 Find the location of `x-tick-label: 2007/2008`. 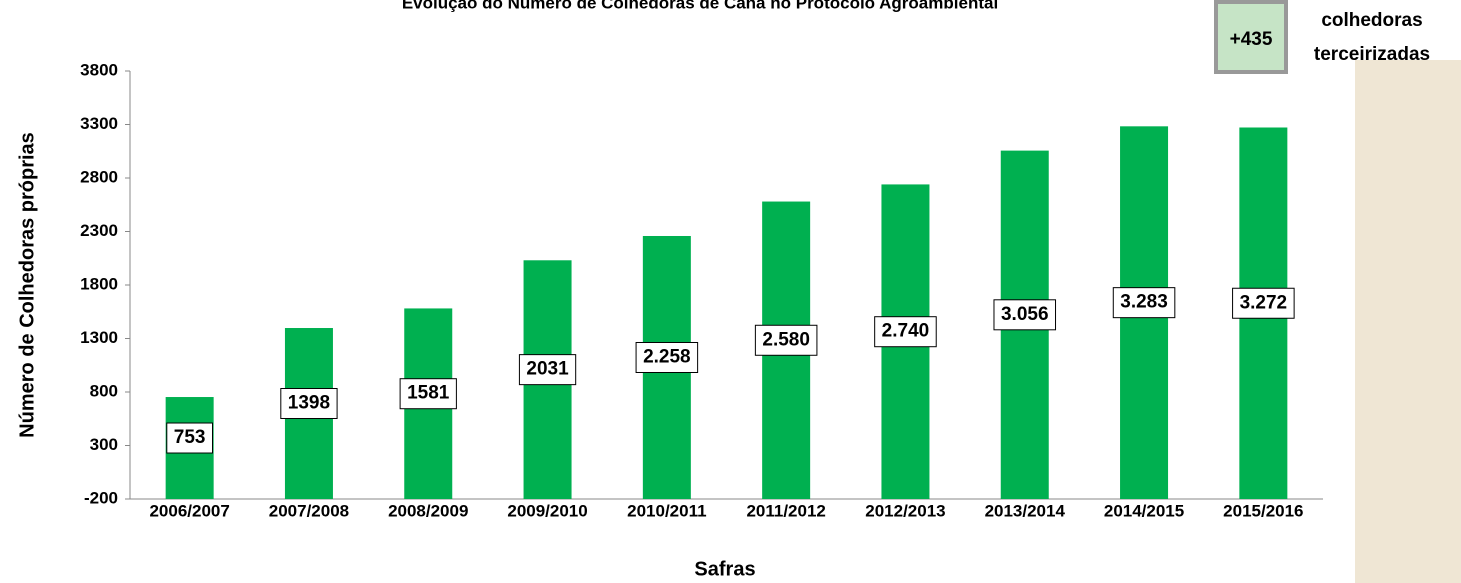

x-tick-label: 2007/2008 is located at coordinates (309, 510).